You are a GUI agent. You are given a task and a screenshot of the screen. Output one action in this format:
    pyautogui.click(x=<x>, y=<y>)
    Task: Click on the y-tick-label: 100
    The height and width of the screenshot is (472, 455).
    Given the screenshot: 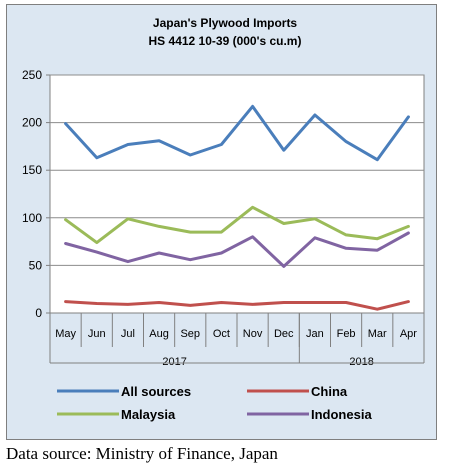 What is the action you would take?
    pyautogui.click(x=32, y=218)
    